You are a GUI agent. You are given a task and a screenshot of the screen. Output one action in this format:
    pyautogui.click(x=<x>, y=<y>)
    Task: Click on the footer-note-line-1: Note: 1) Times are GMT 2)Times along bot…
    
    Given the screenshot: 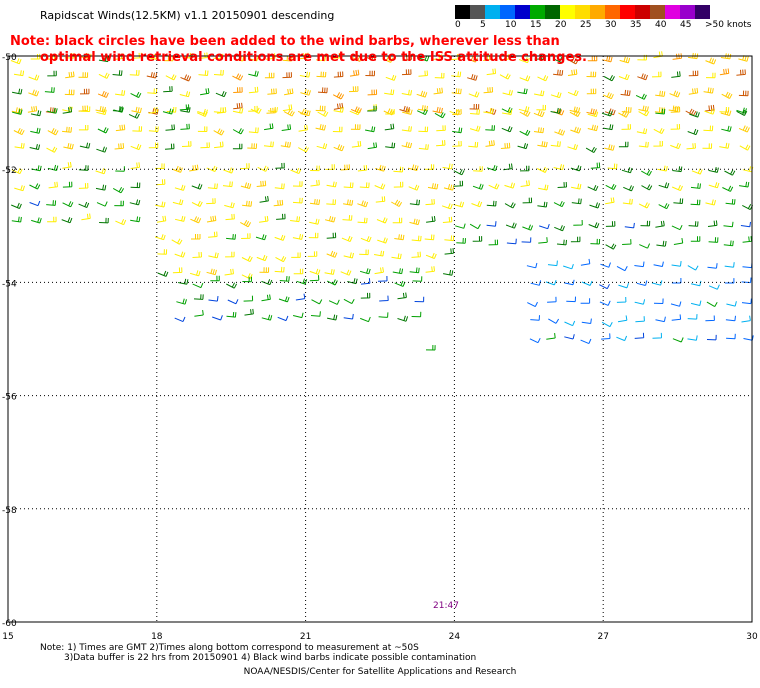 What is the action you would take?
    pyautogui.click(x=229, y=648)
    